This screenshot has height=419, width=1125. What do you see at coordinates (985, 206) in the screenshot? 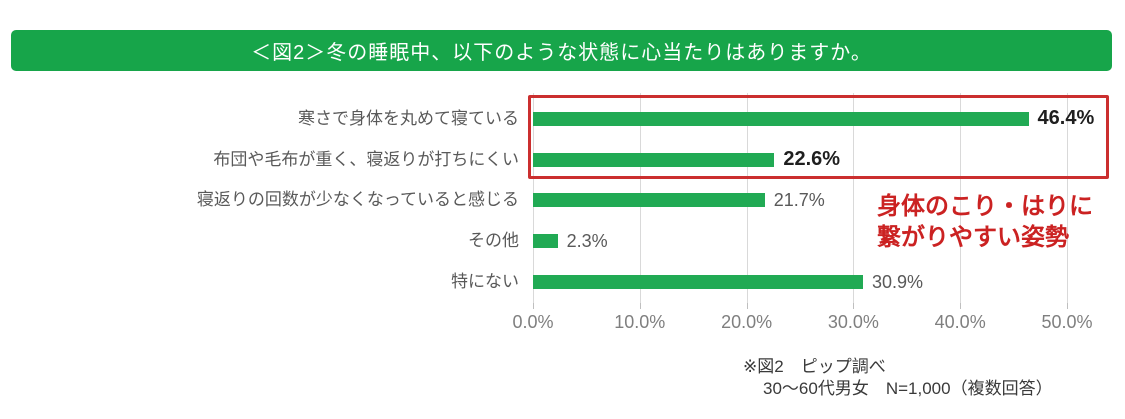
I see `annotation-line-1: 身体のこり・はりに` at bounding box center [985, 206].